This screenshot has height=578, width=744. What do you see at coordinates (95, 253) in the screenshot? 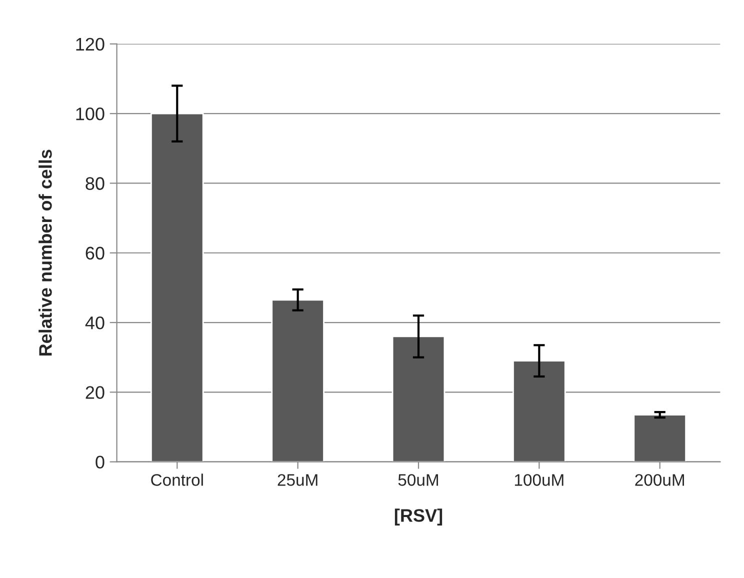
I see `y-tick-label: 60` at bounding box center [95, 253].